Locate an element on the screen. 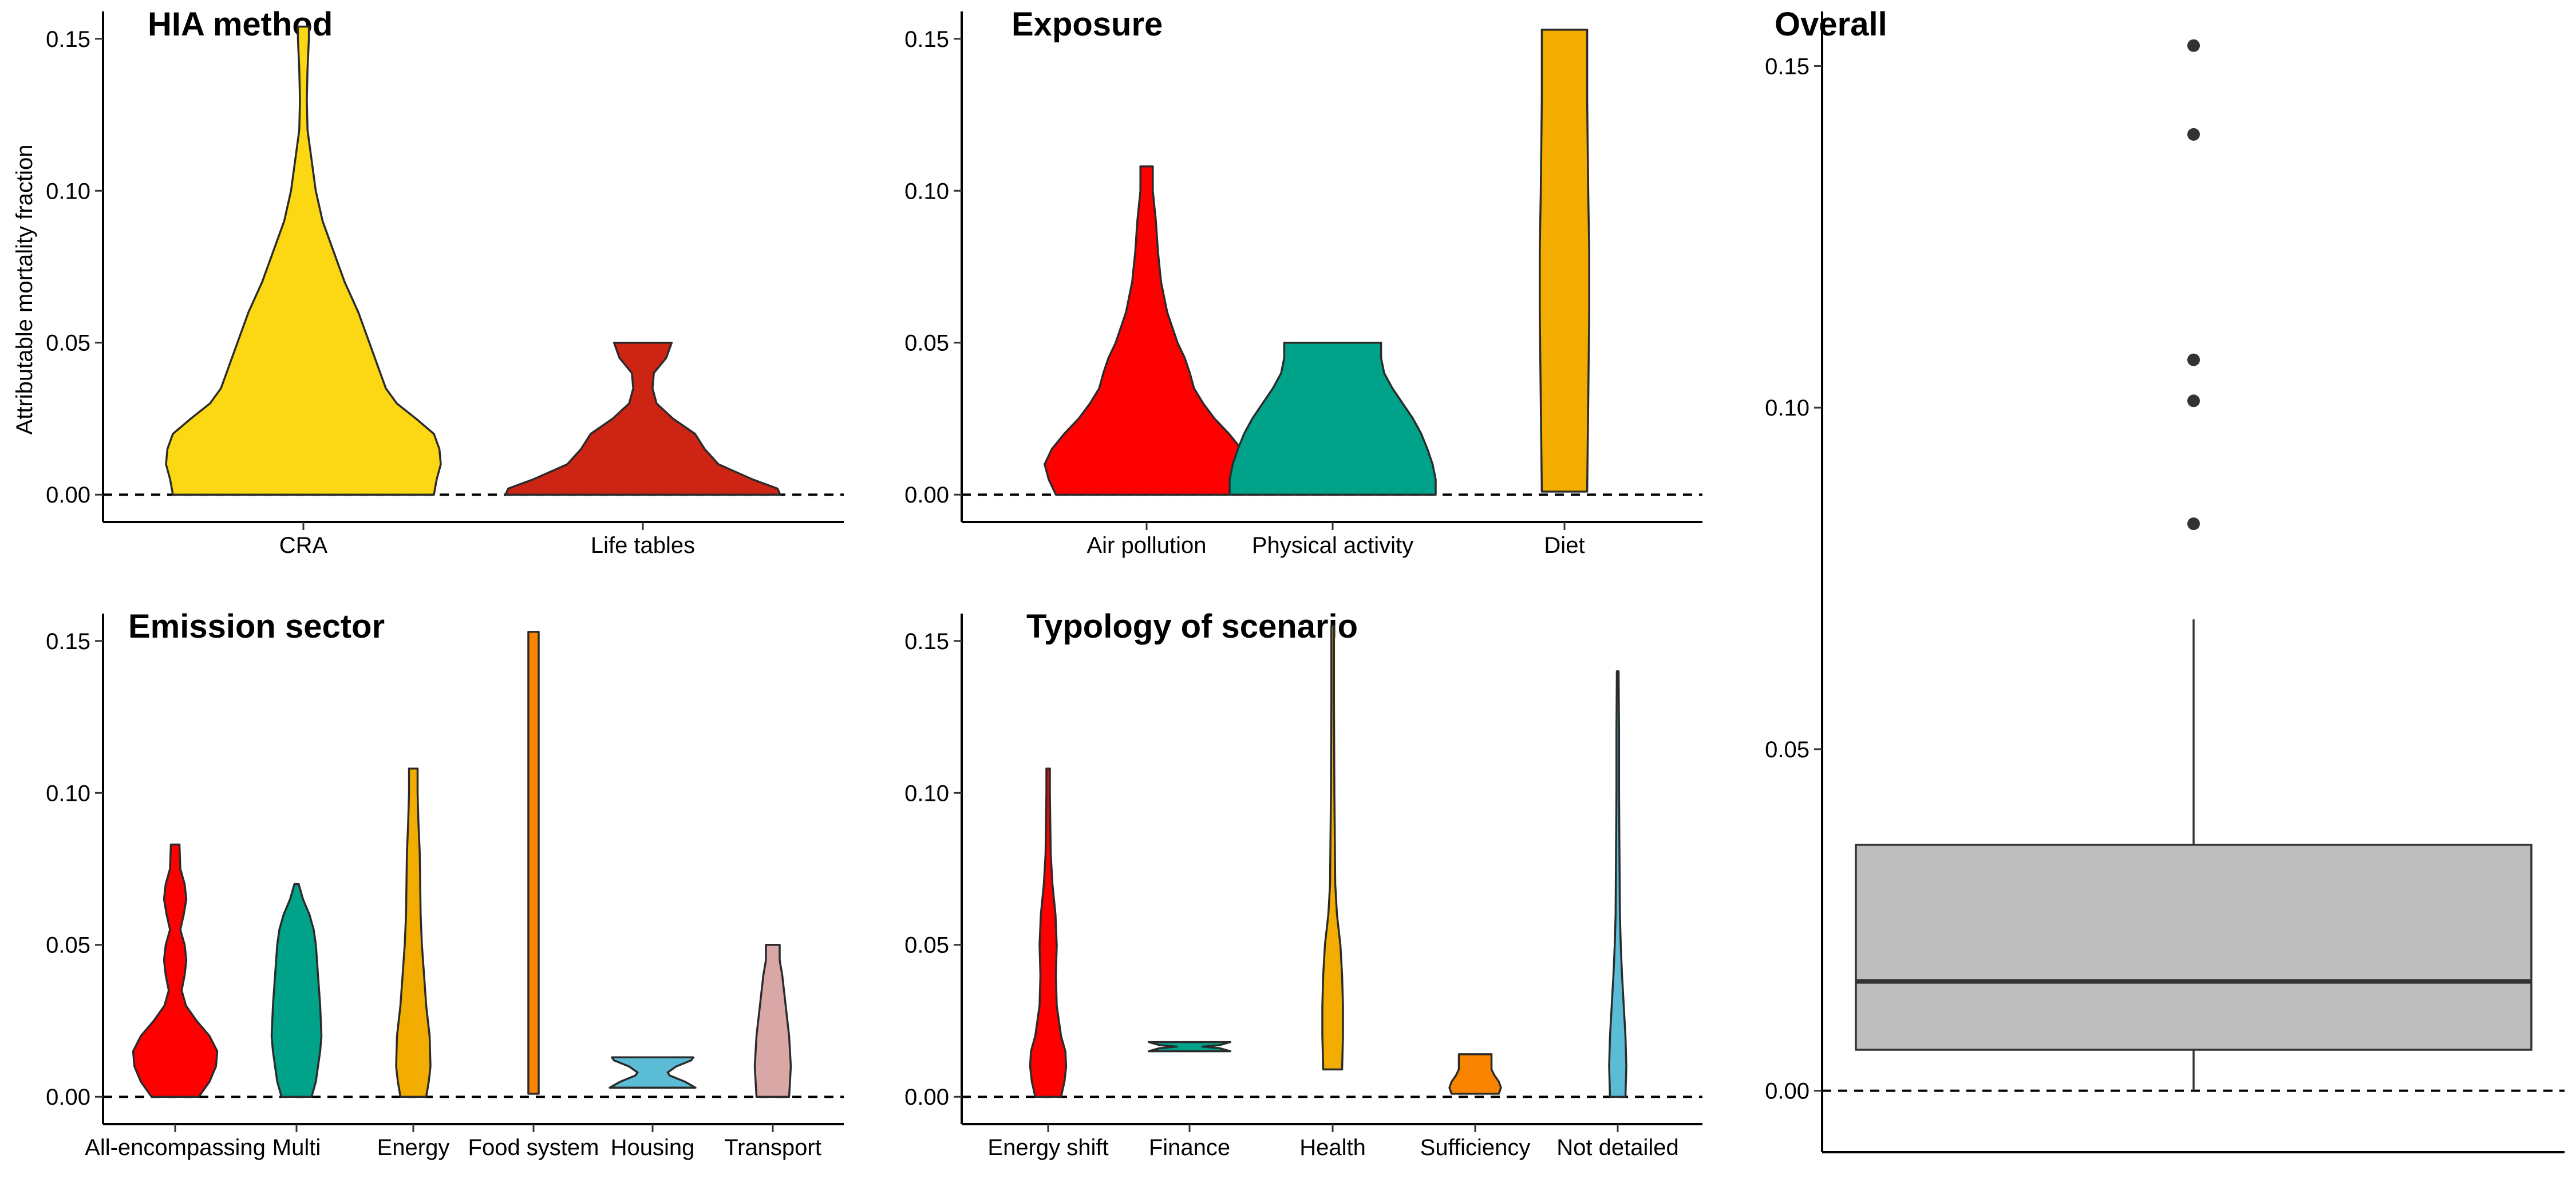 The width and height of the screenshot is (2576, 1202). x-tick-label: Food system is located at coordinates (533, 1147).